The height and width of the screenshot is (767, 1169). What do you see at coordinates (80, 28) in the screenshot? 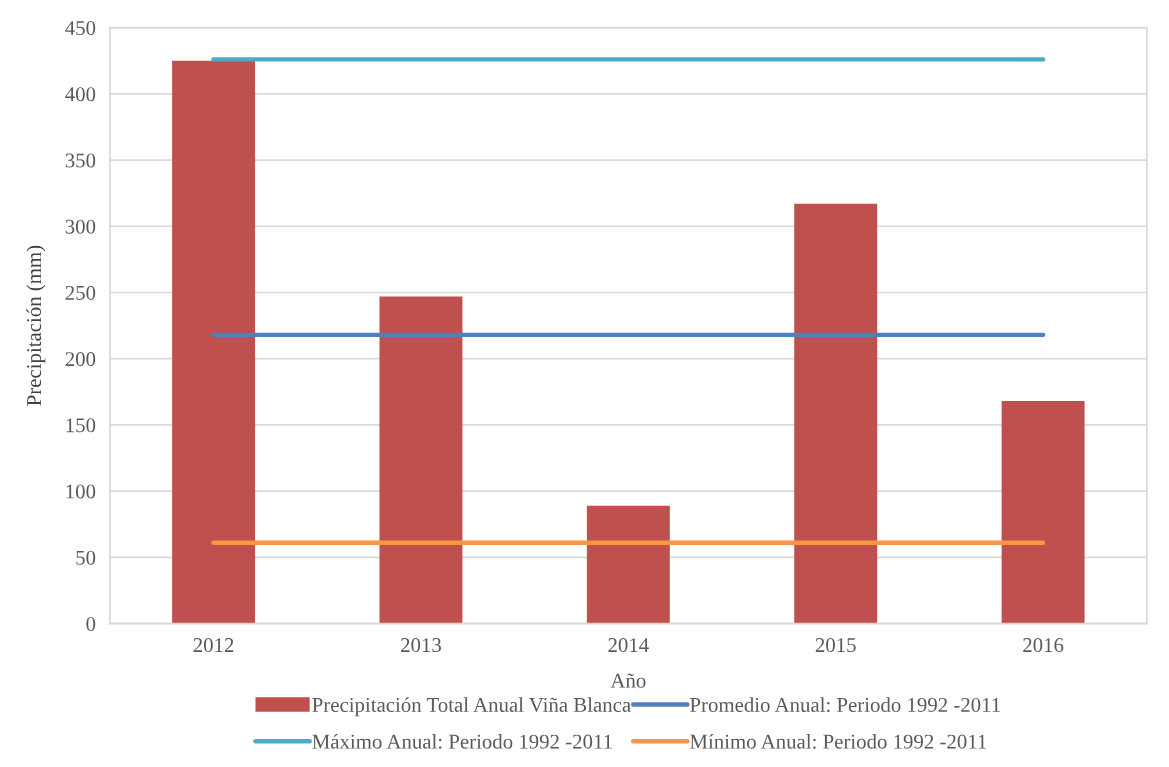
I see `y-tick-label: 450` at bounding box center [80, 28].